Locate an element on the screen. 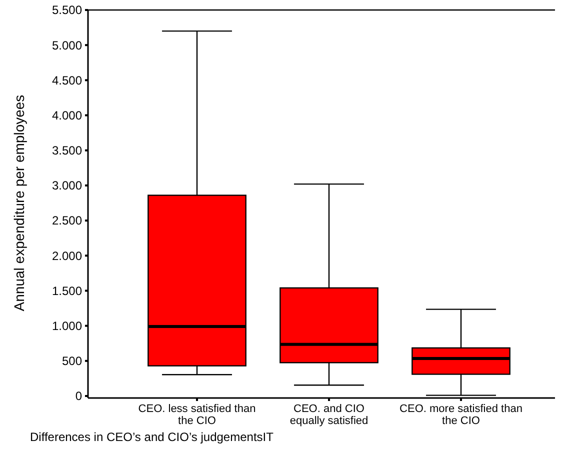 The width and height of the screenshot is (572, 456). y-tick-label: 4.500 is located at coordinates (67, 80).